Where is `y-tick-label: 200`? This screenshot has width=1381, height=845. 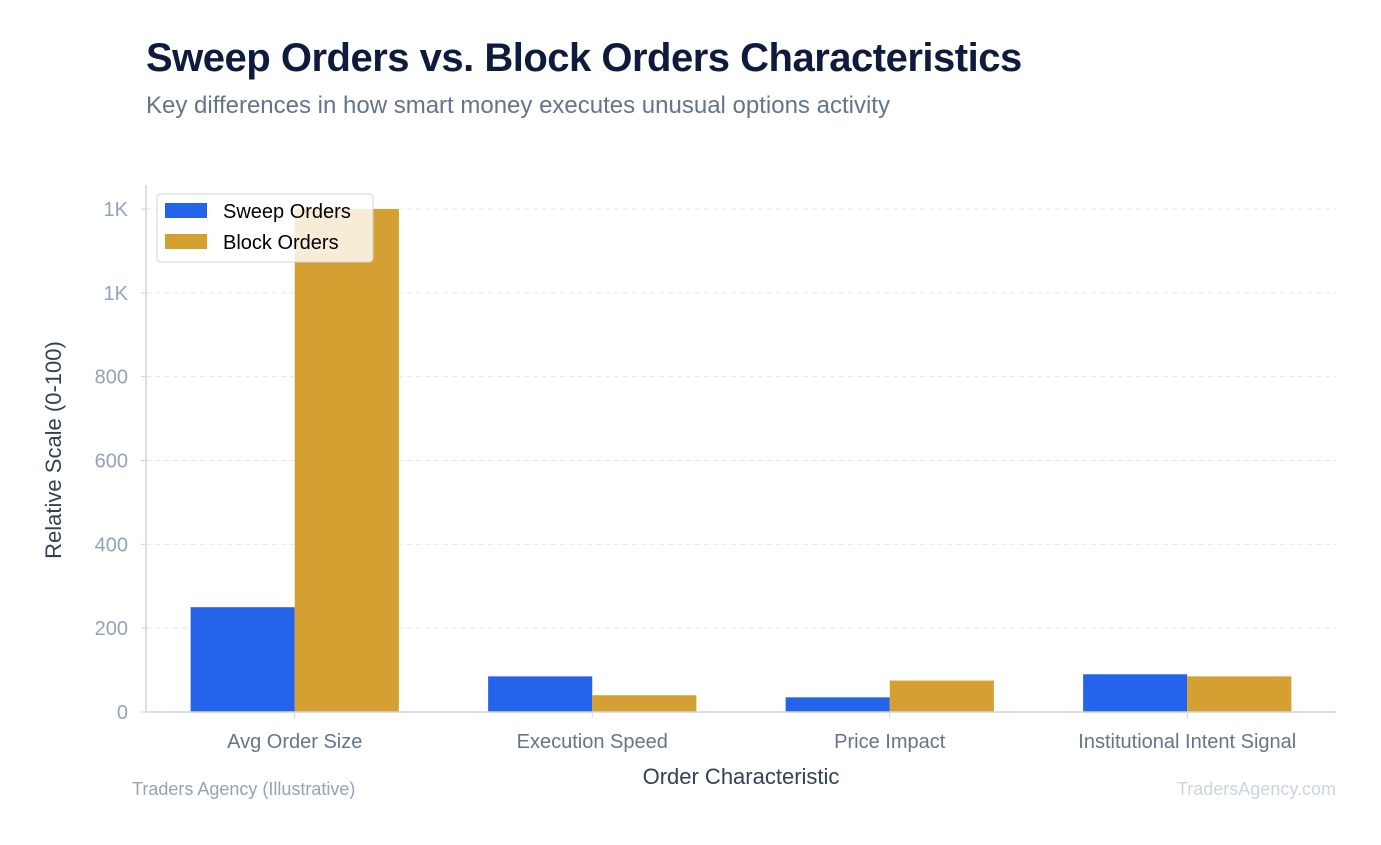
y-tick-label: 200 is located at coordinates (111, 629).